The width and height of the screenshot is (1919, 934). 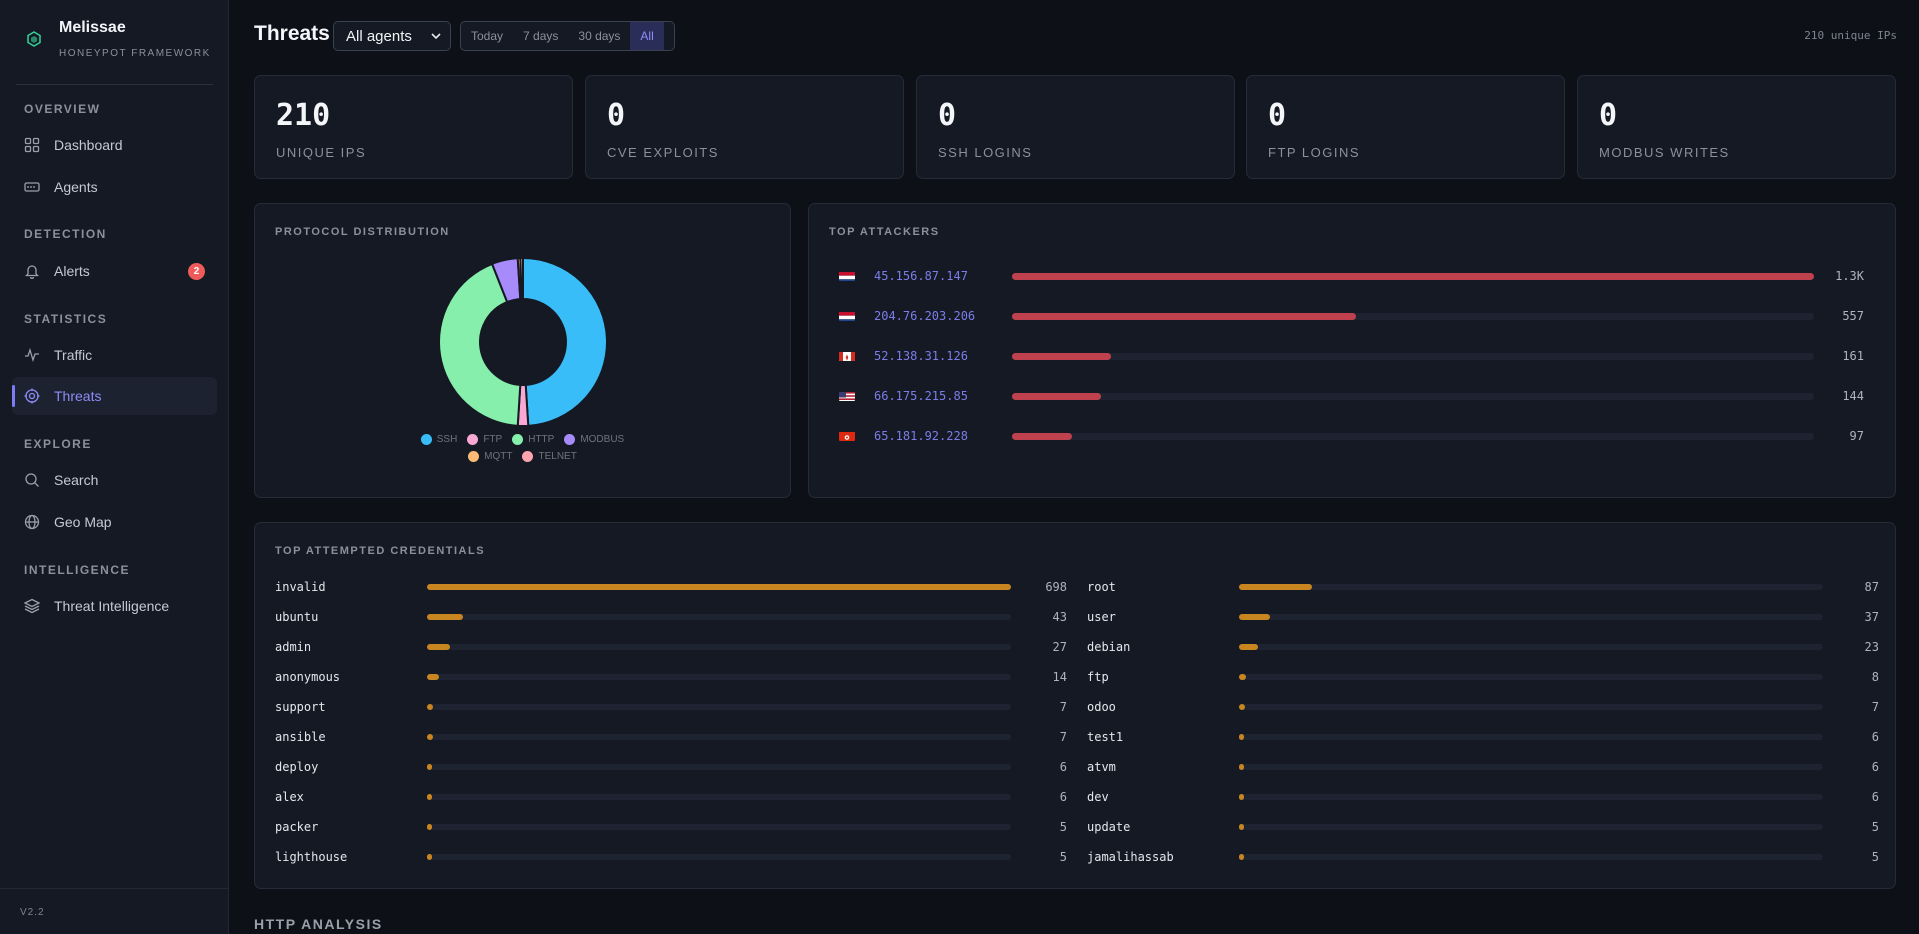 I want to click on credential-name: lighthouse, so click(x=311, y=857).